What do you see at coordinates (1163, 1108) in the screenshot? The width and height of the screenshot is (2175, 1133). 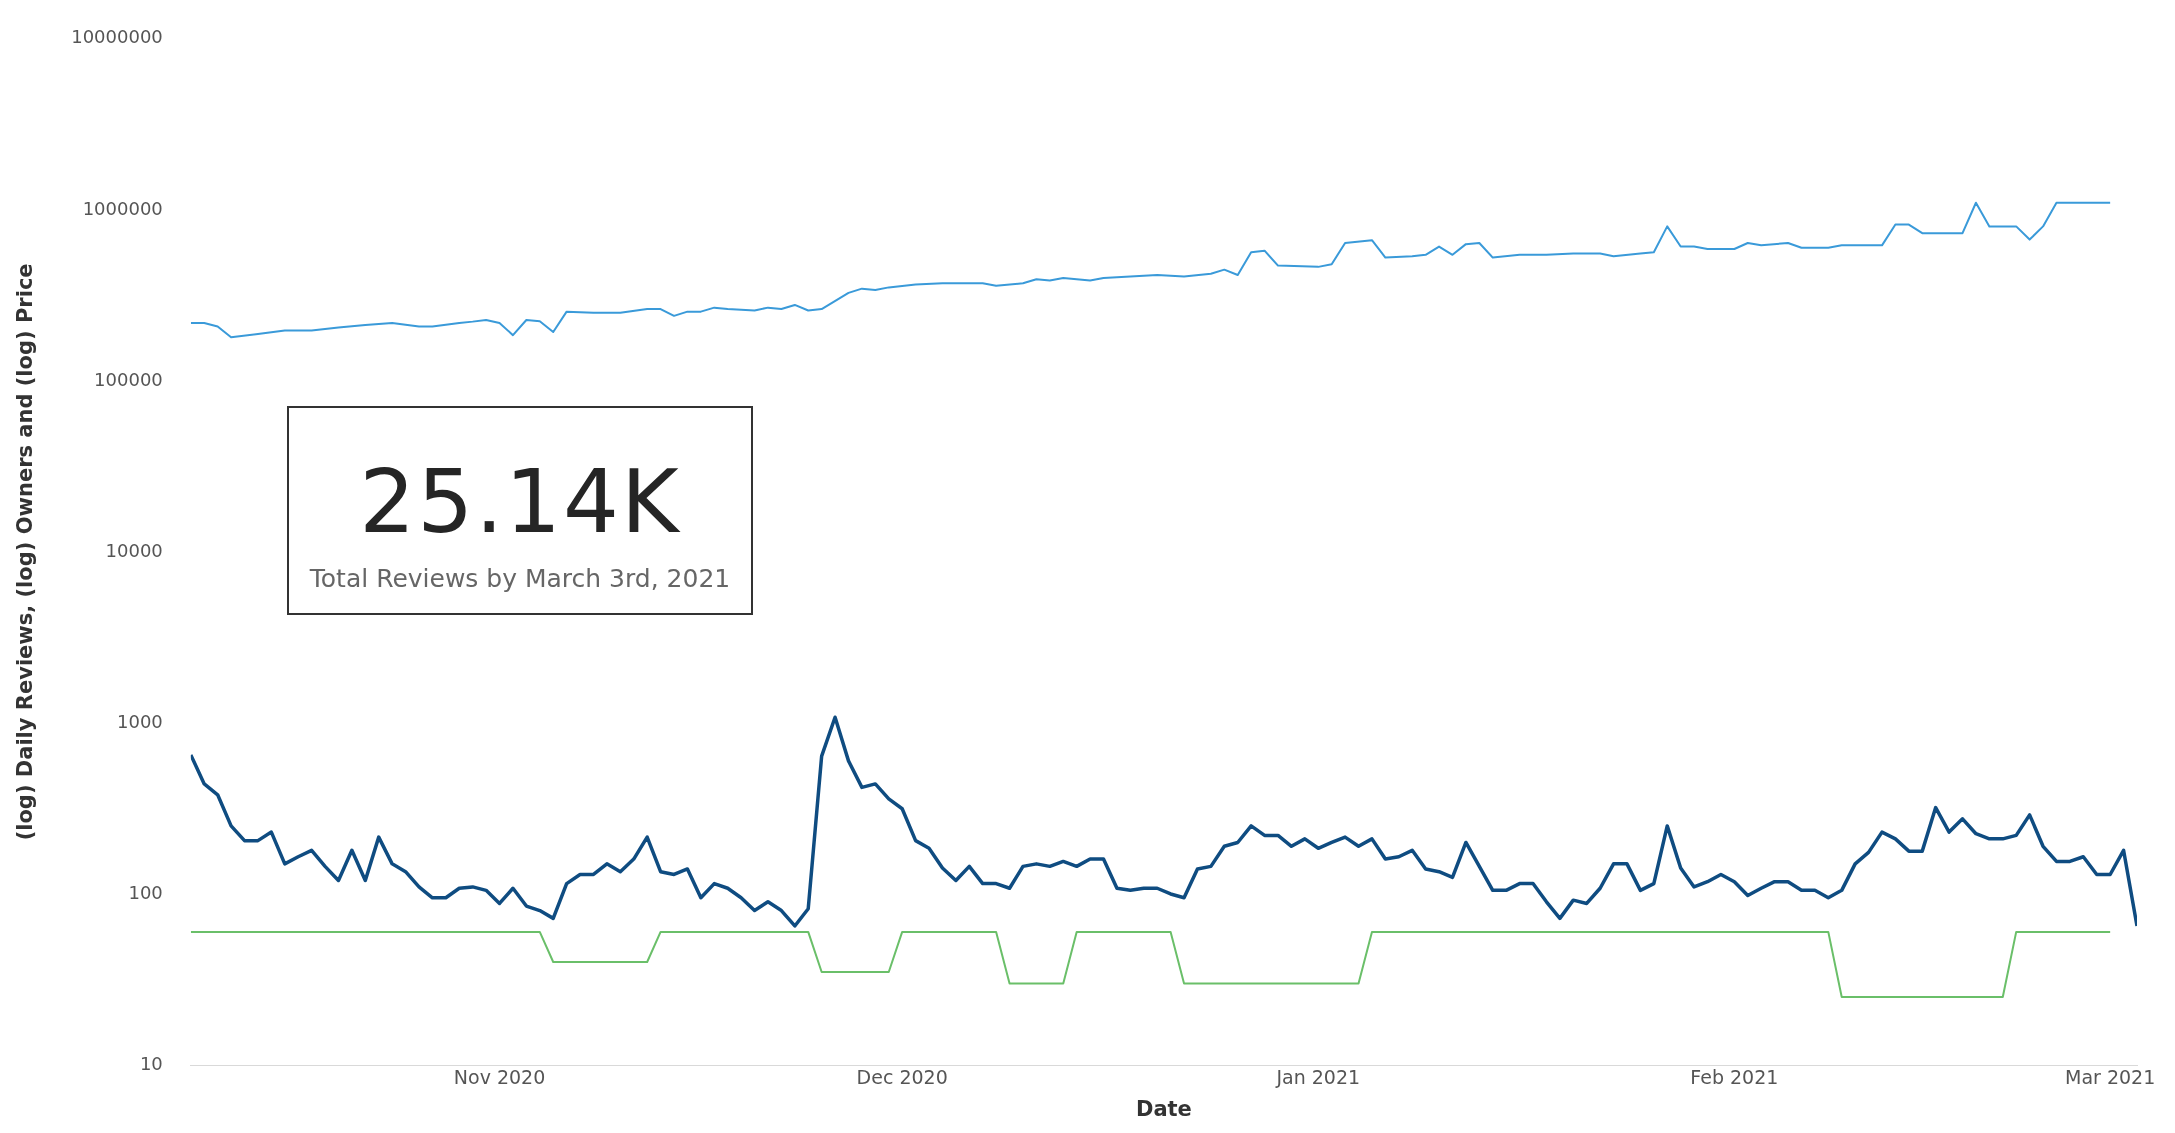 I see `x-axis-title: Date` at bounding box center [1163, 1108].